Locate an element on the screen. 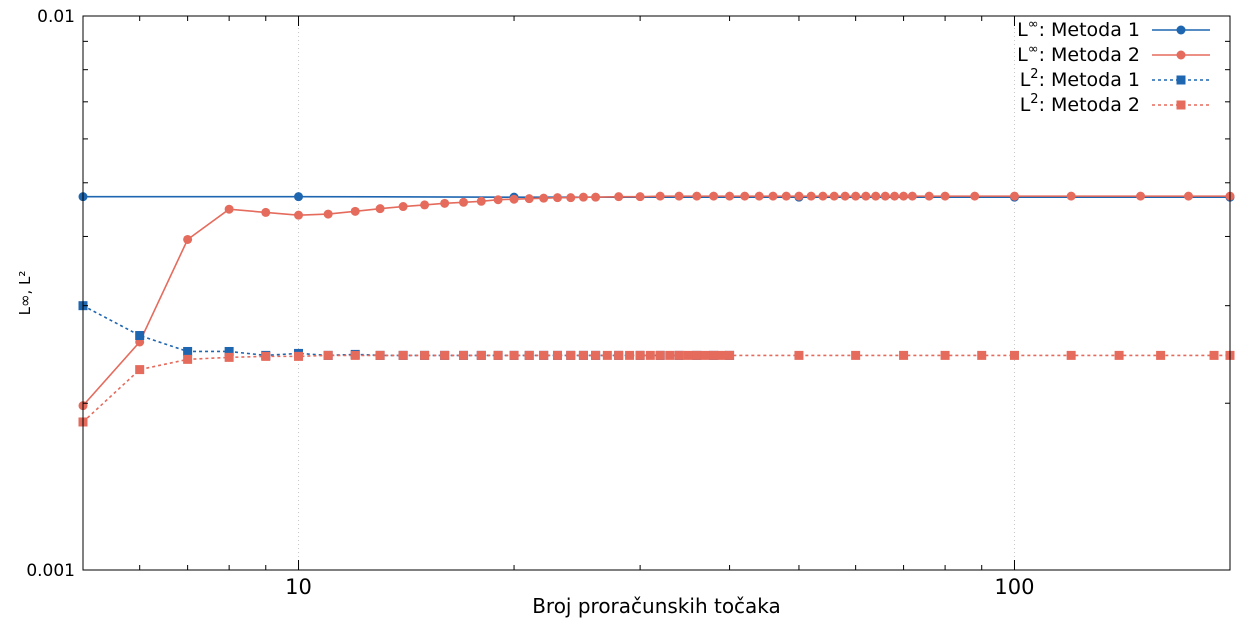  legend-item-4: L2: Metoda 2 is located at coordinates (1115, 104).